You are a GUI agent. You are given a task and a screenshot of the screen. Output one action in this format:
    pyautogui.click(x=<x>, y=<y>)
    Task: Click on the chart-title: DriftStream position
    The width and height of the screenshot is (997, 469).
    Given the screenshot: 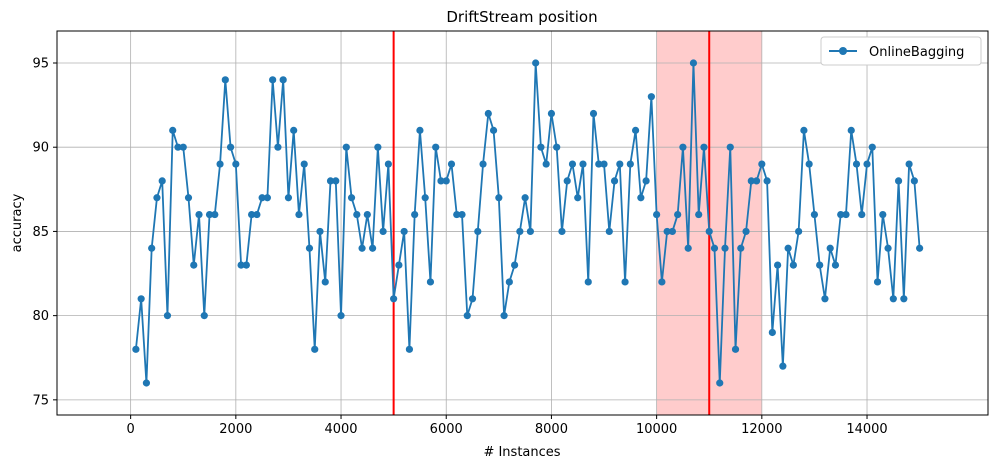 What is the action you would take?
    pyautogui.click(x=521, y=17)
    